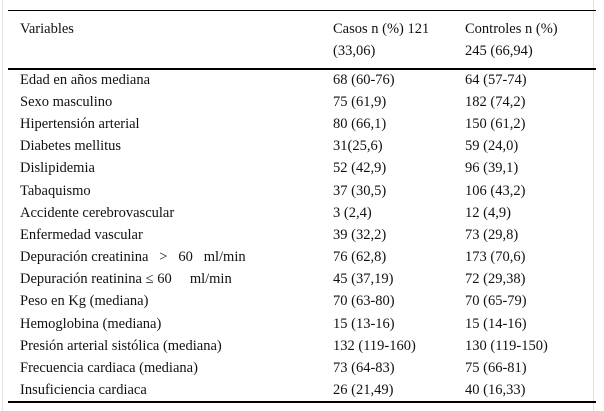  I want to click on variable-cell: Edad en años mediana, so click(85, 80).